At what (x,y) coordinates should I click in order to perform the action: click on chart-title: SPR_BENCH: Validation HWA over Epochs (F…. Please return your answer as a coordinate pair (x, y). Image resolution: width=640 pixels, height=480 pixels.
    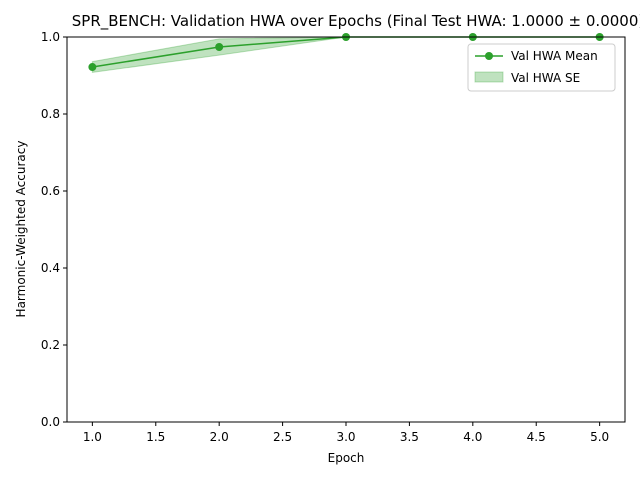
    Looking at the image, I should click on (356, 21).